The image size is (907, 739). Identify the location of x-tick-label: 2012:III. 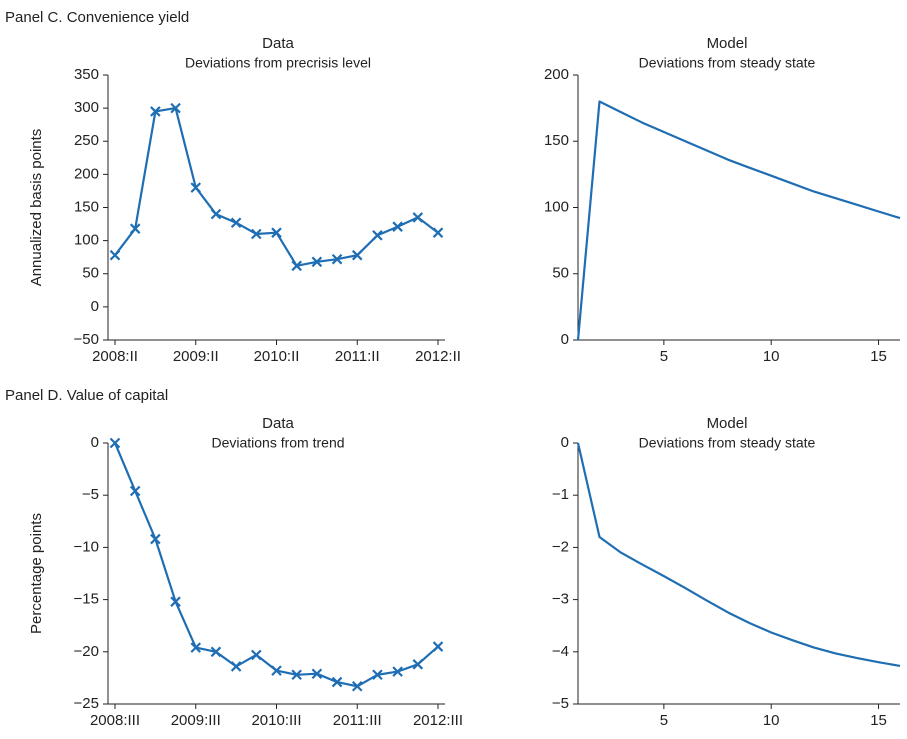
(438, 720).